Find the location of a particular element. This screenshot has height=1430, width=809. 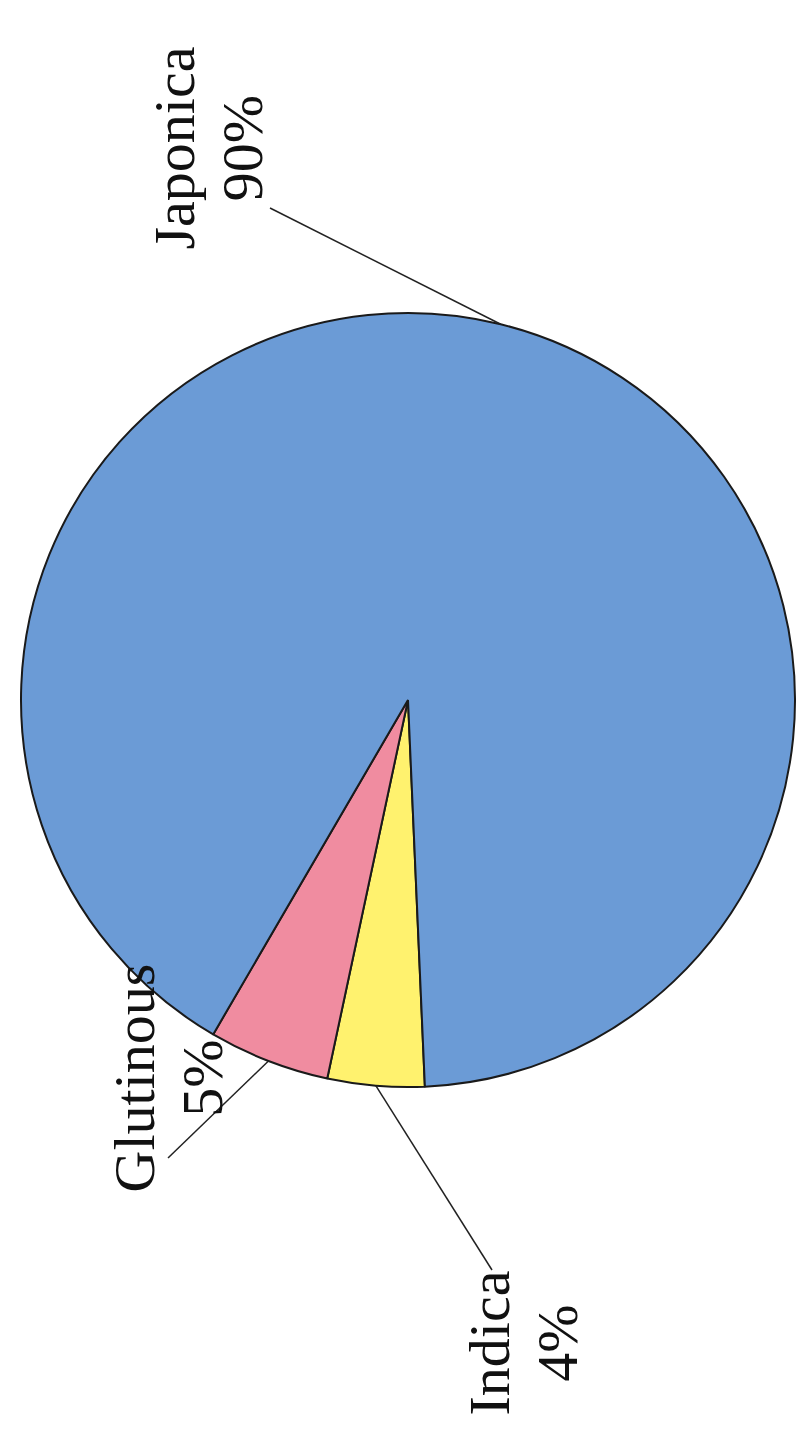

data-label: 4% is located at coordinates (558, 1343).